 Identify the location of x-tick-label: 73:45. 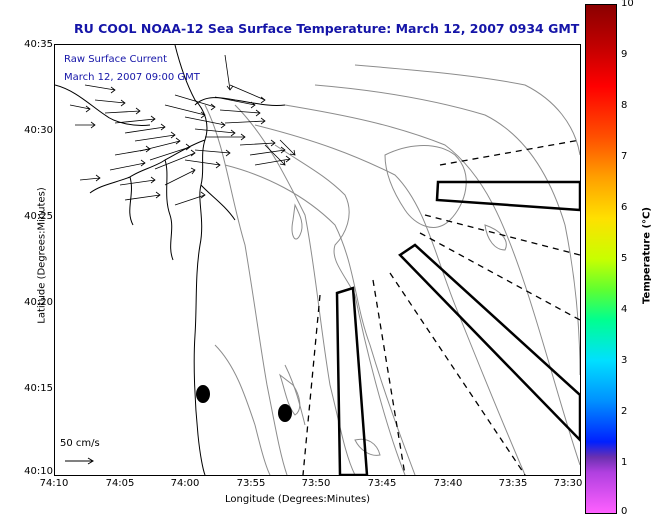
(382, 483).